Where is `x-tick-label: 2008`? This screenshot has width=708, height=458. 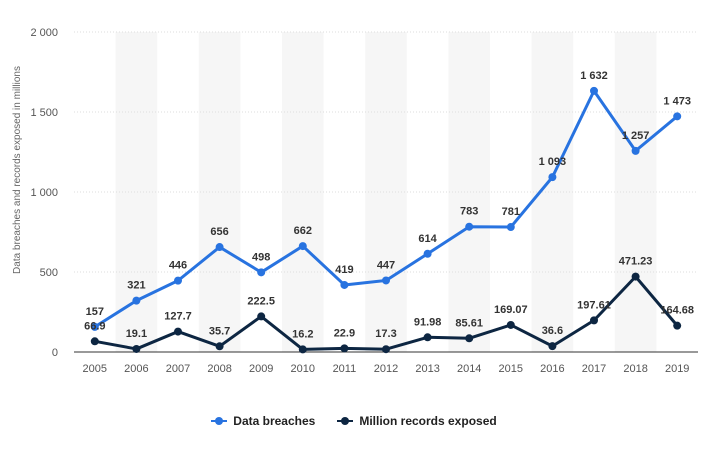
x-tick-label: 2008 is located at coordinates (219, 369).